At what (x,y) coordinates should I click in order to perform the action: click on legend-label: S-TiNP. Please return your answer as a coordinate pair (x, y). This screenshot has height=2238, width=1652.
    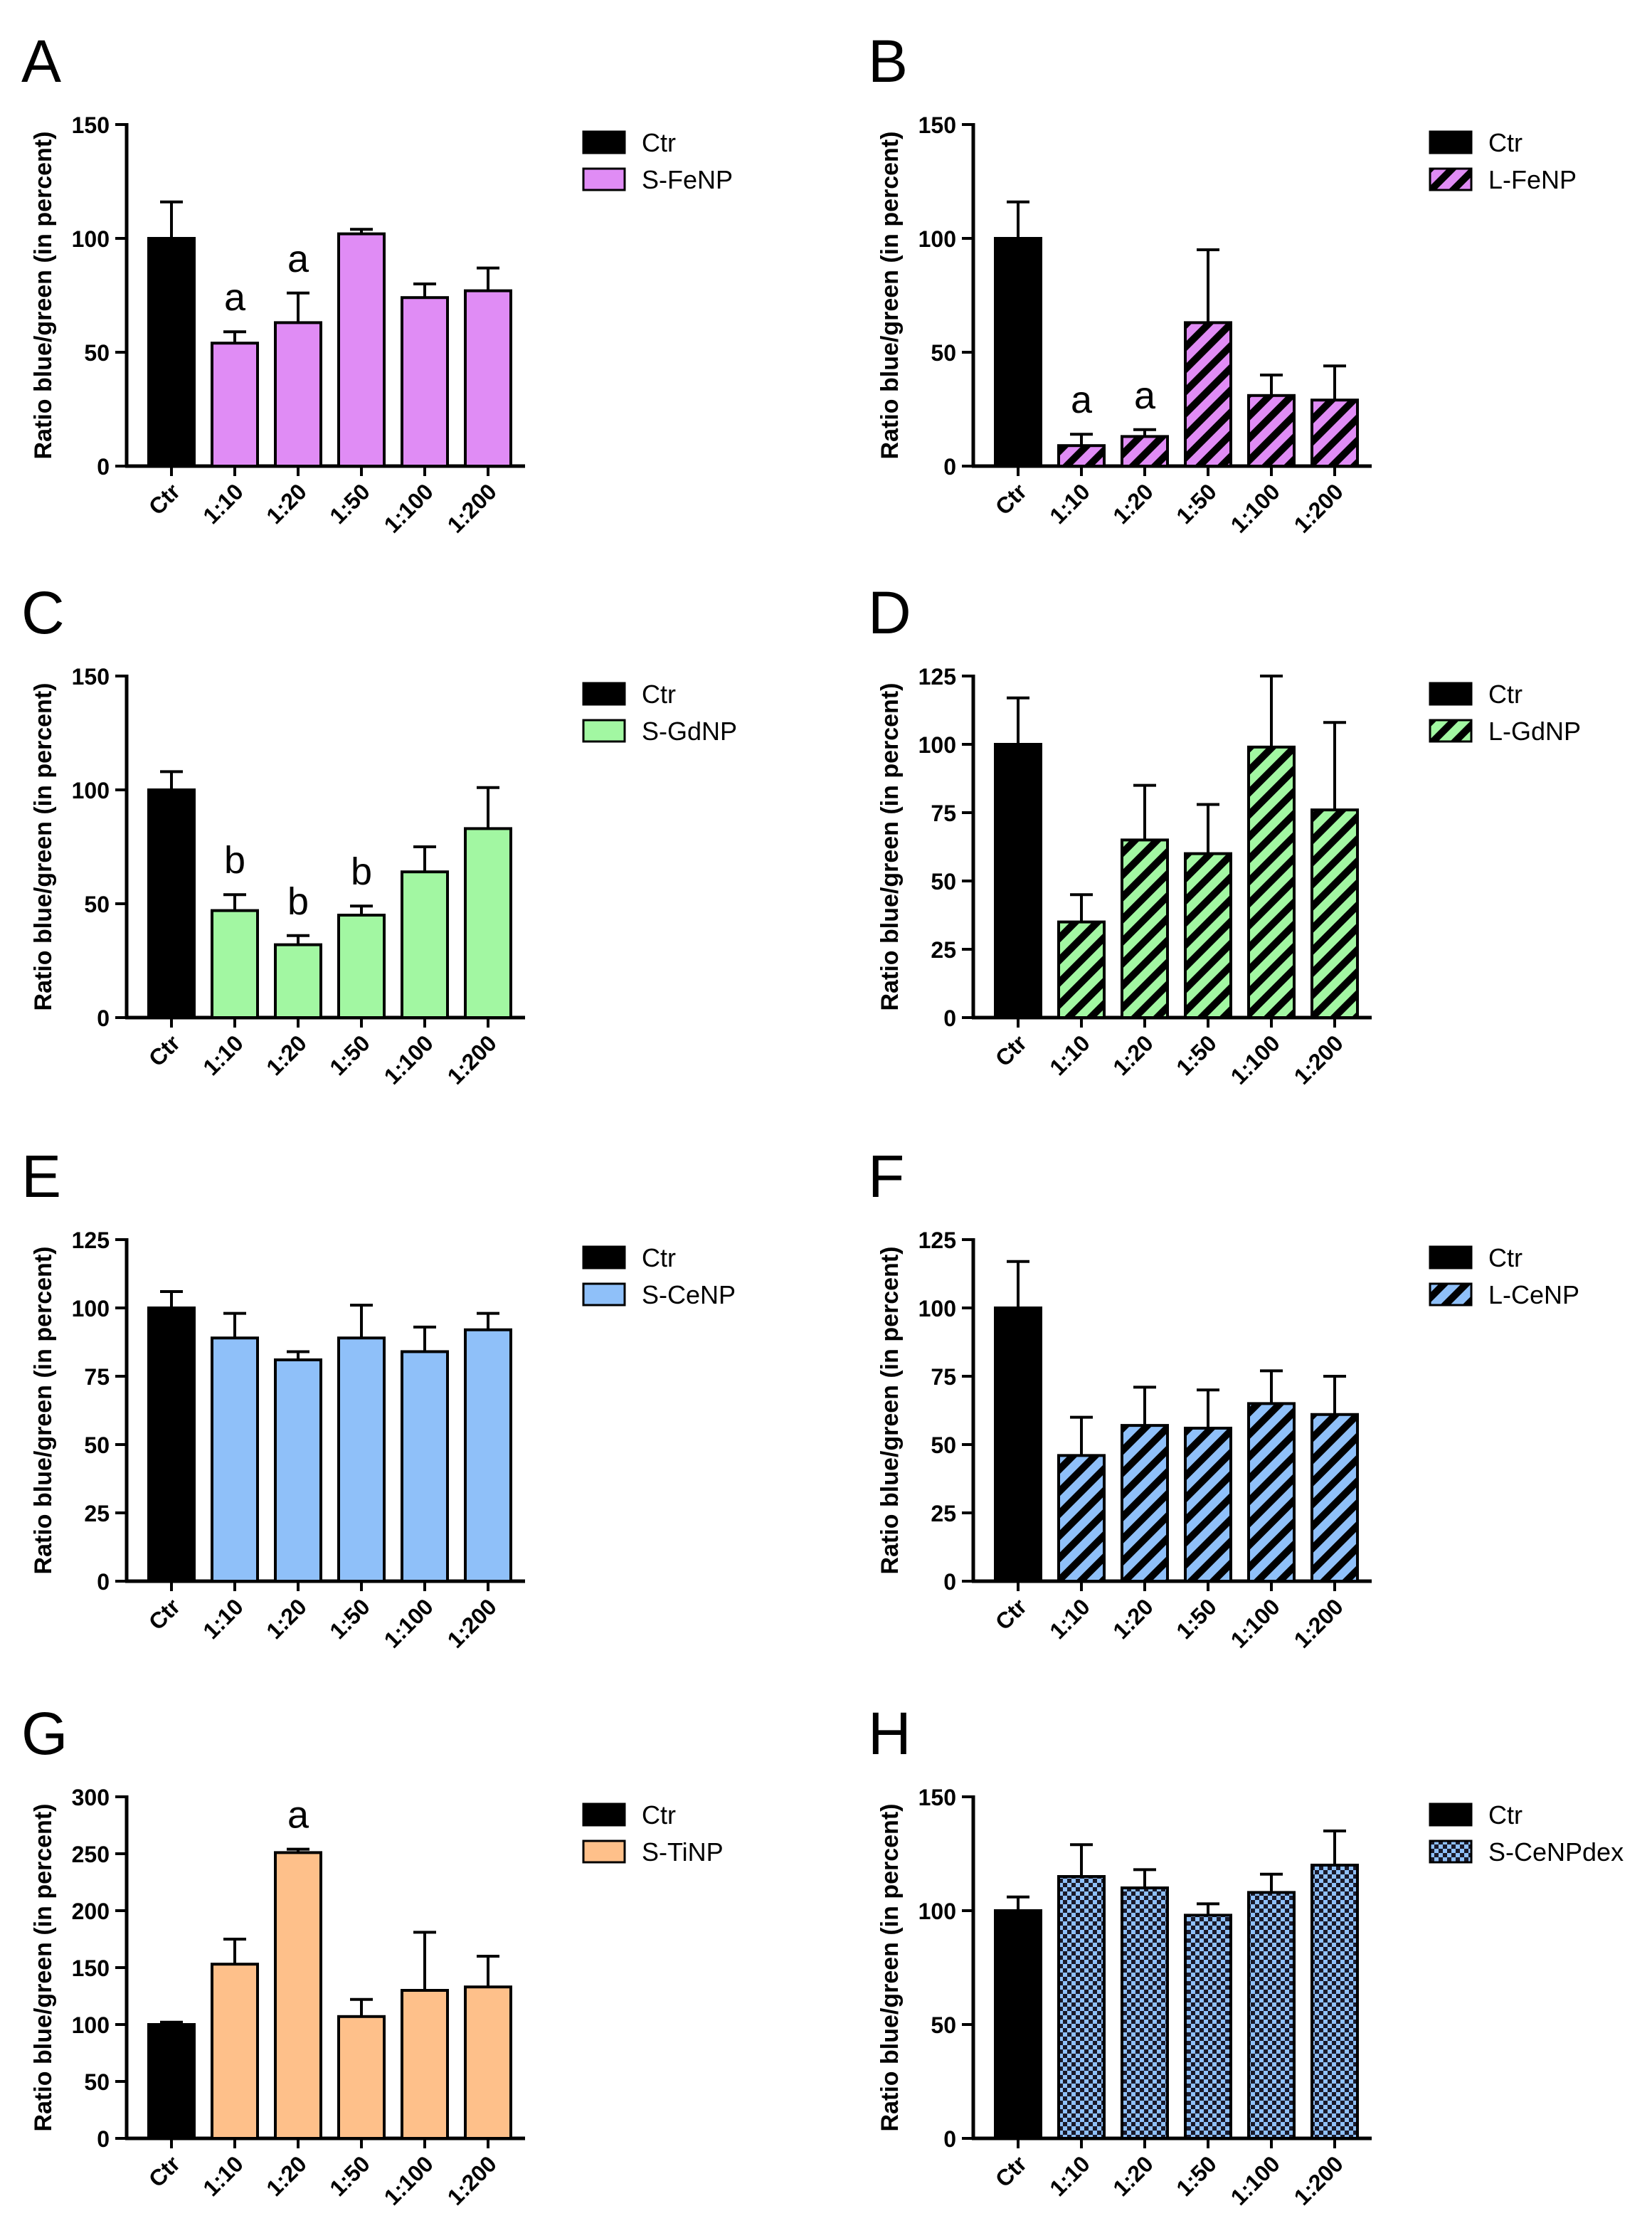
    Looking at the image, I should click on (683, 1852).